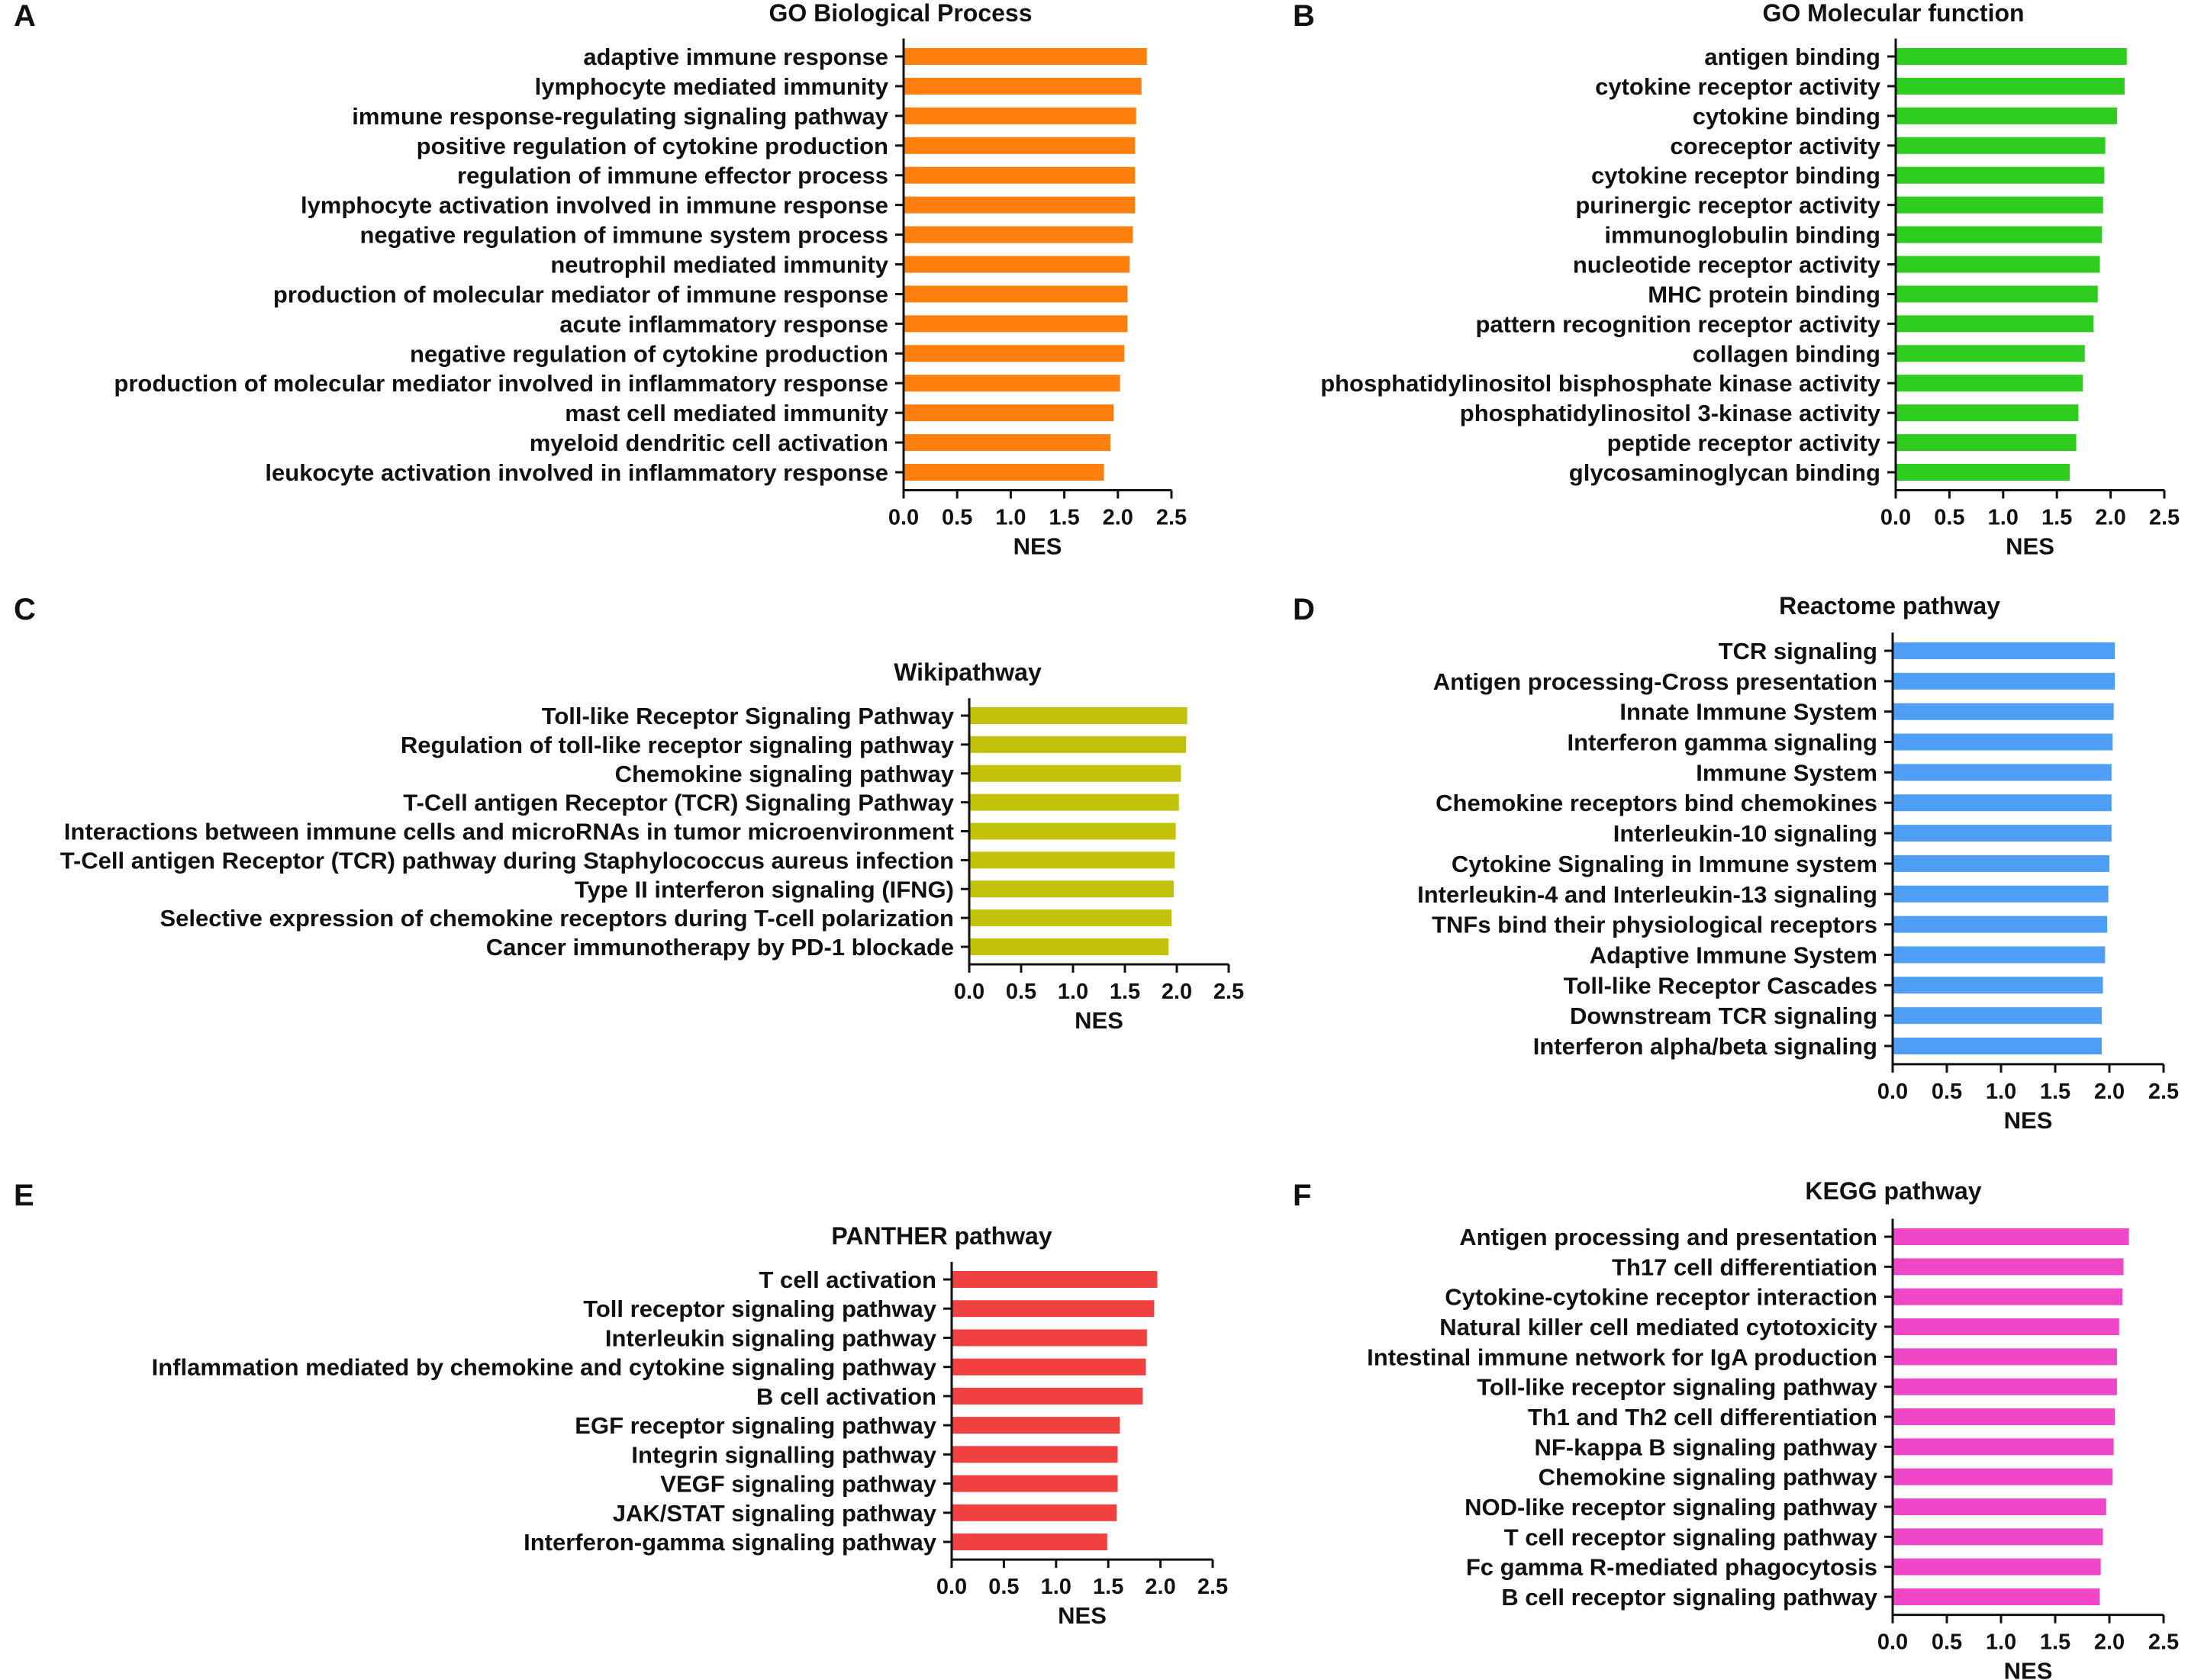 This screenshot has height=1680, width=2188. What do you see at coordinates (1792, 57) in the screenshot?
I see `category-label: antigen binding` at bounding box center [1792, 57].